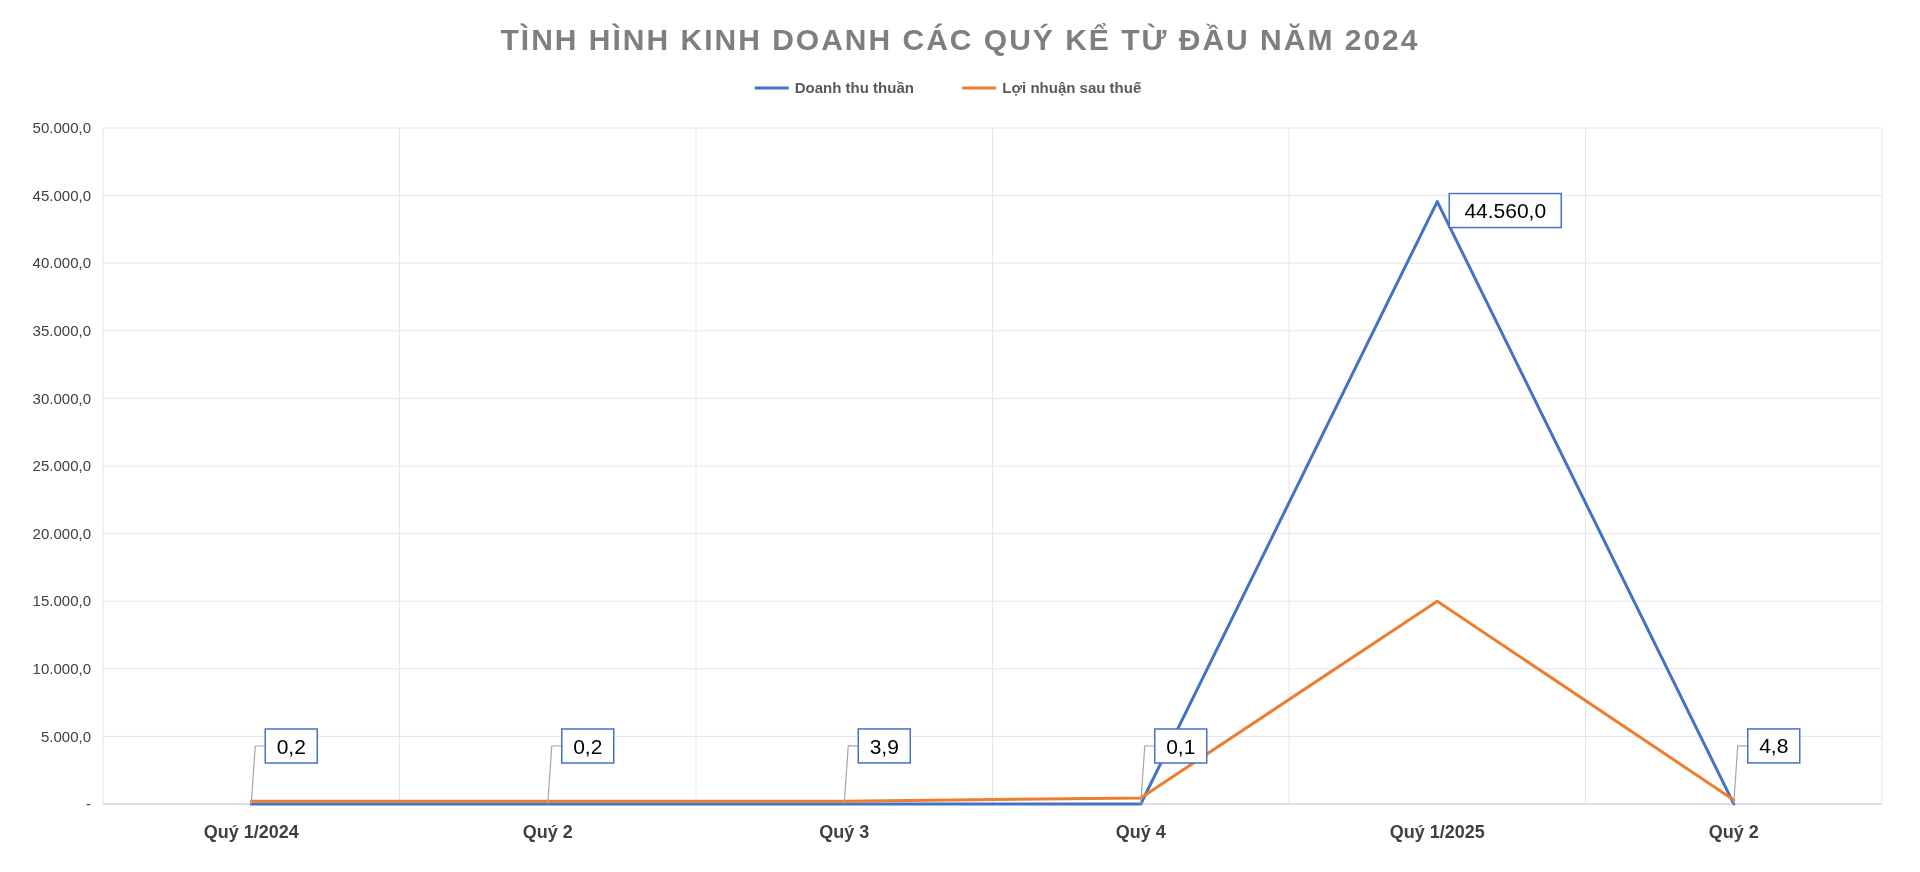 The image size is (1920, 872). Describe the element at coordinates (61, 669) in the screenshot. I see `y-tick-label: 10.000,0` at that location.